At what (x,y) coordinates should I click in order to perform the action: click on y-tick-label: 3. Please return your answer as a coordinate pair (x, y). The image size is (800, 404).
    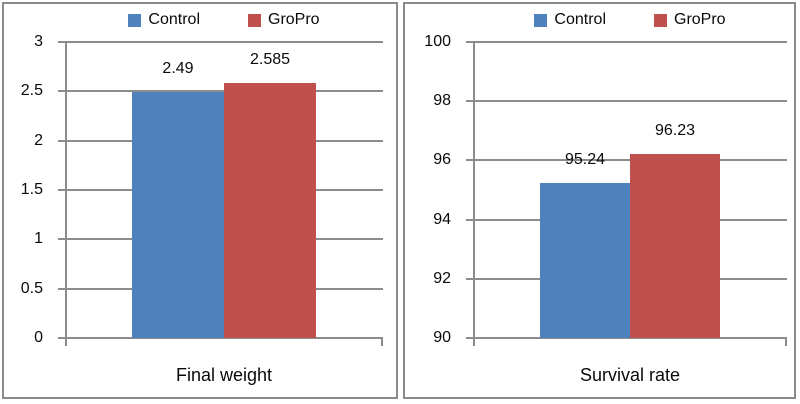
    Looking at the image, I should click on (38, 41).